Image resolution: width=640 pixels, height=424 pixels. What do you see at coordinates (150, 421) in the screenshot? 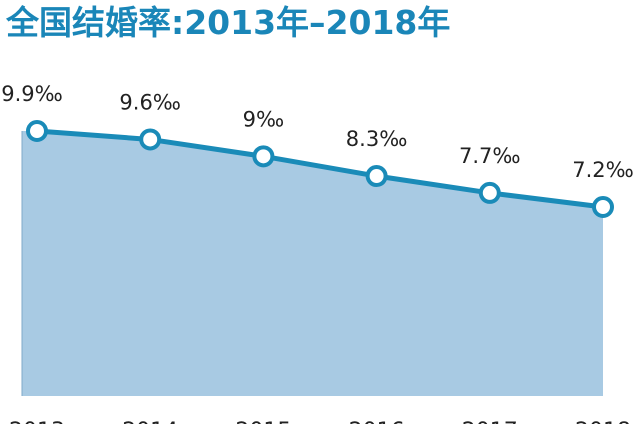
I see `x-tick-label: 2014` at bounding box center [150, 421].